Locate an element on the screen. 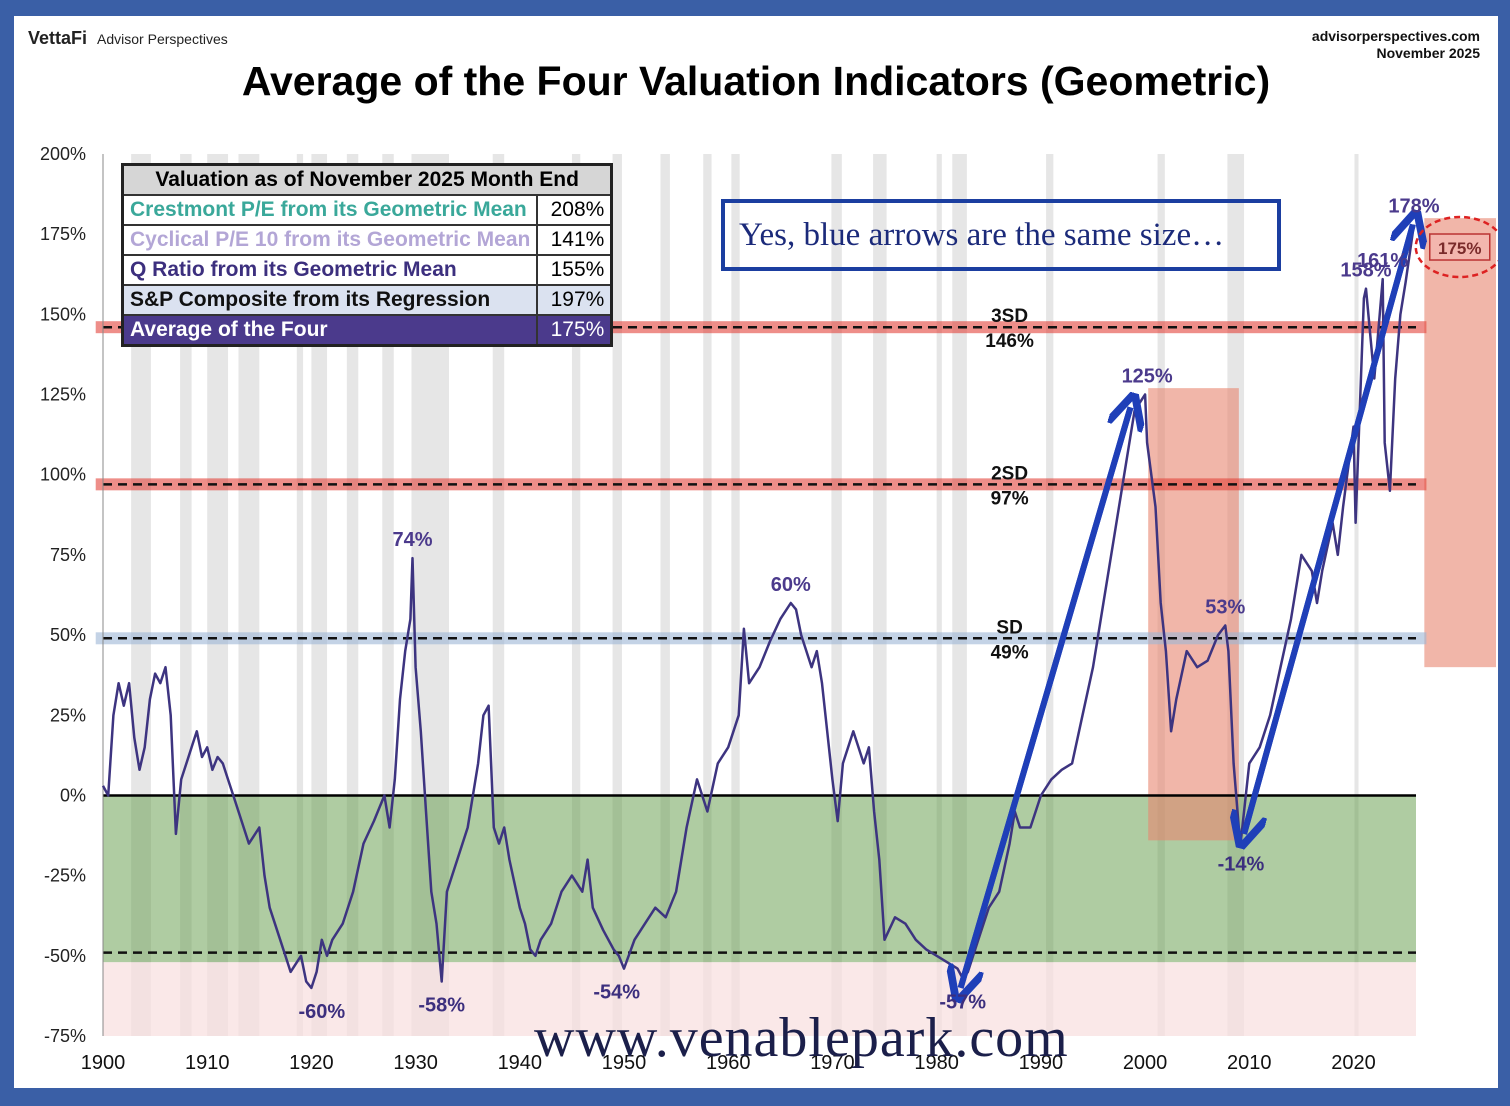  current-value-label: 175% is located at coordinates (1459, 248).